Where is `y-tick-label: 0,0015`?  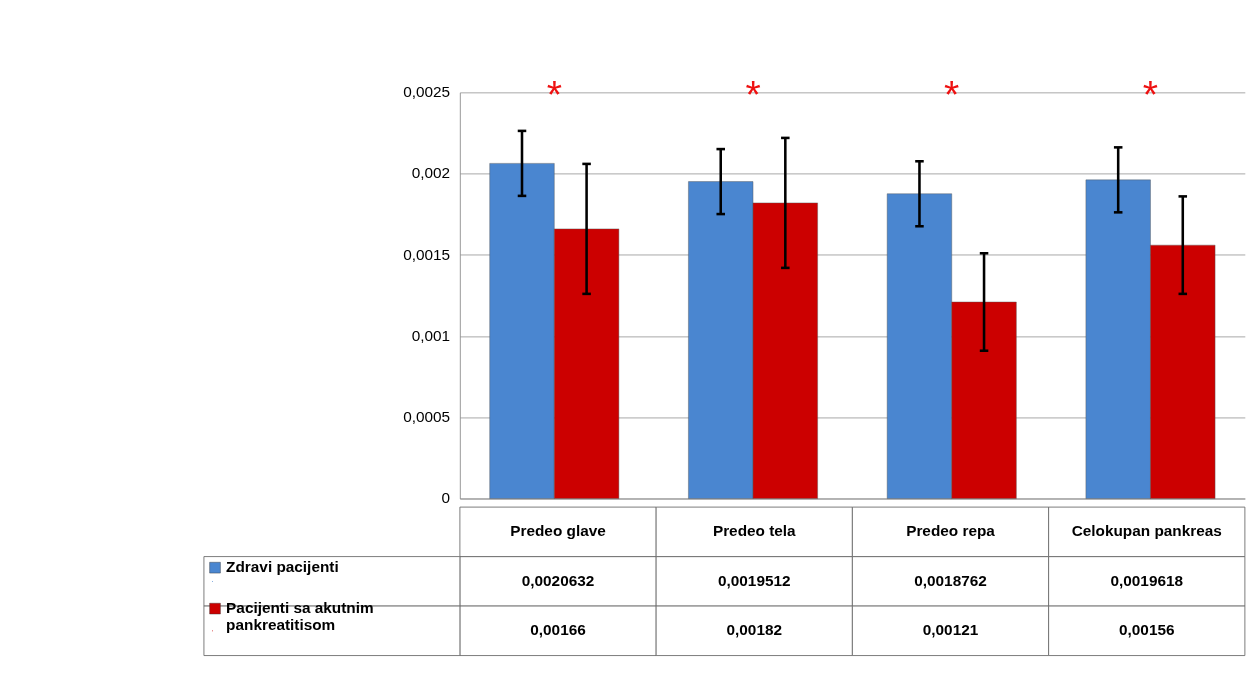 y-tick-label: 0,0015 is located at coordinates (427, 254).